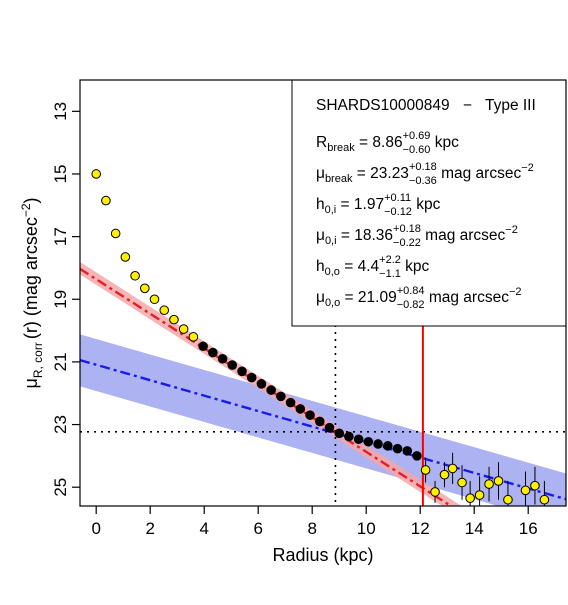 This screenshot has height=605, width=568. I want to click on legend-value: 18.36, so click(373, 235).